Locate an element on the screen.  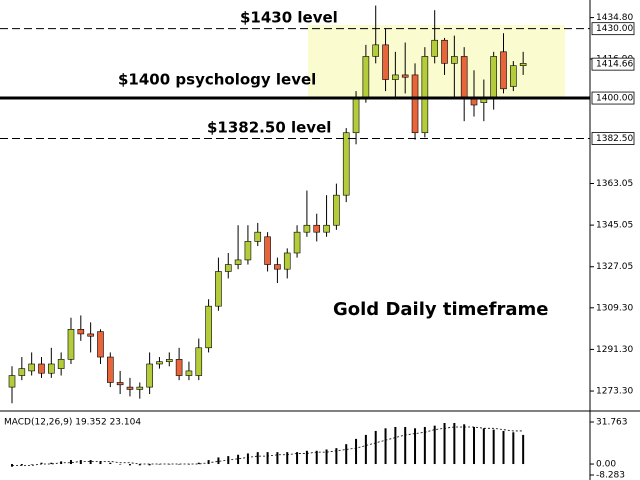
annotation: $1382.50 level is located at coordinates (269, 128).